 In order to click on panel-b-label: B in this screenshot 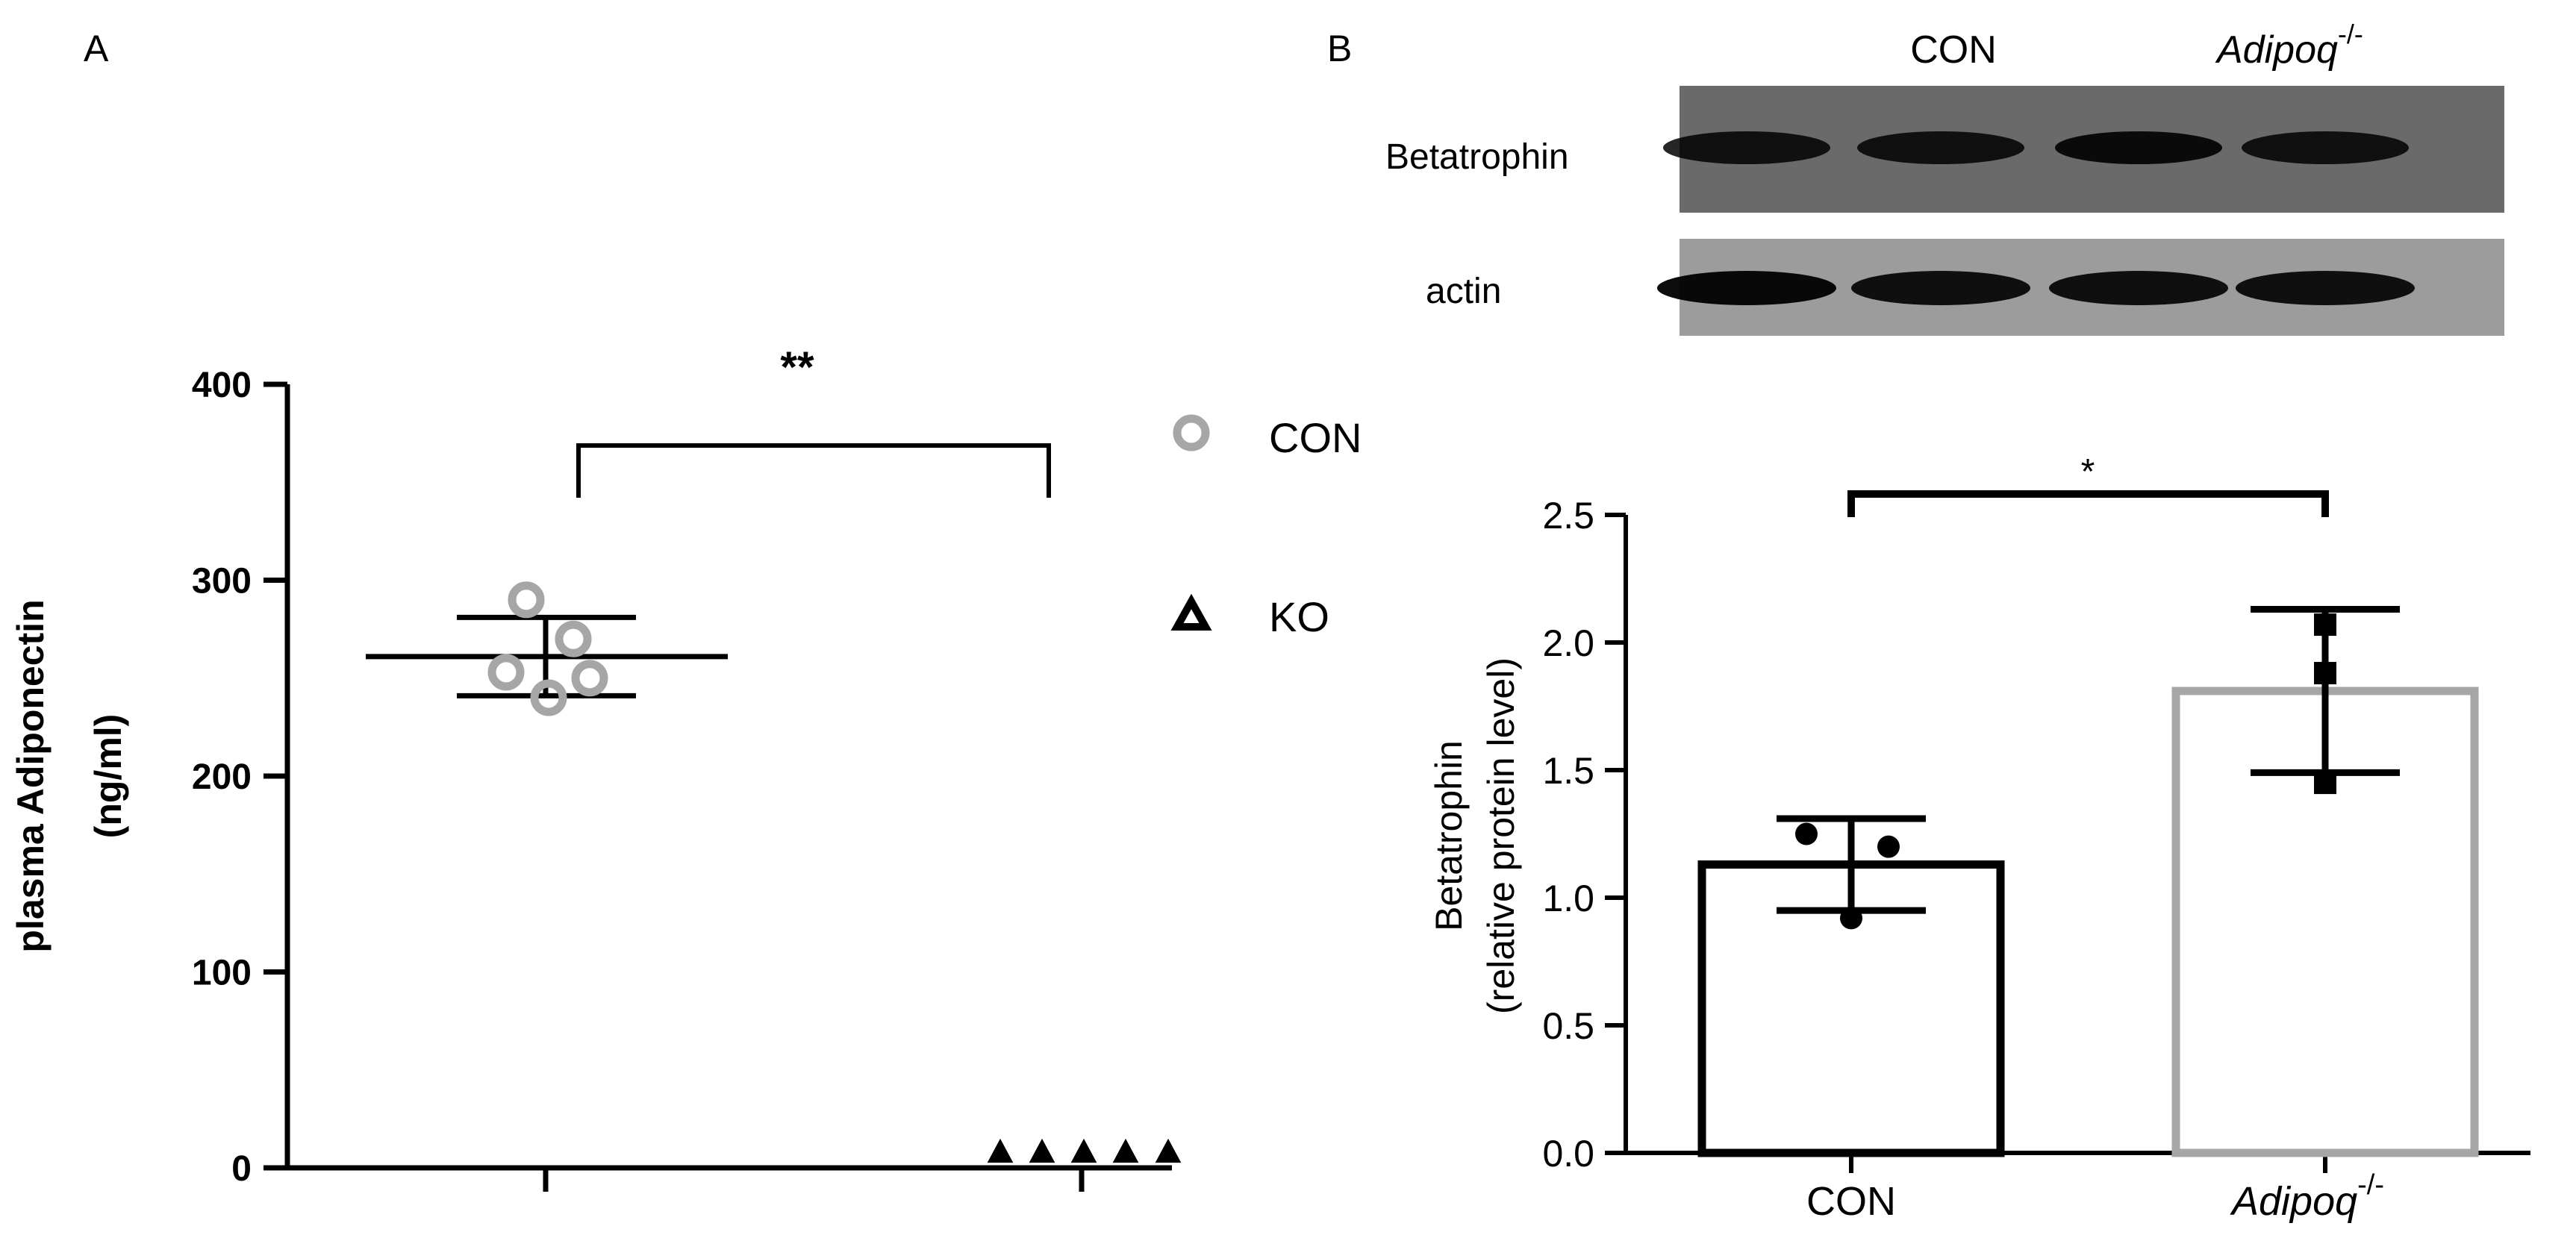, I will do `click(1339, 48)`.